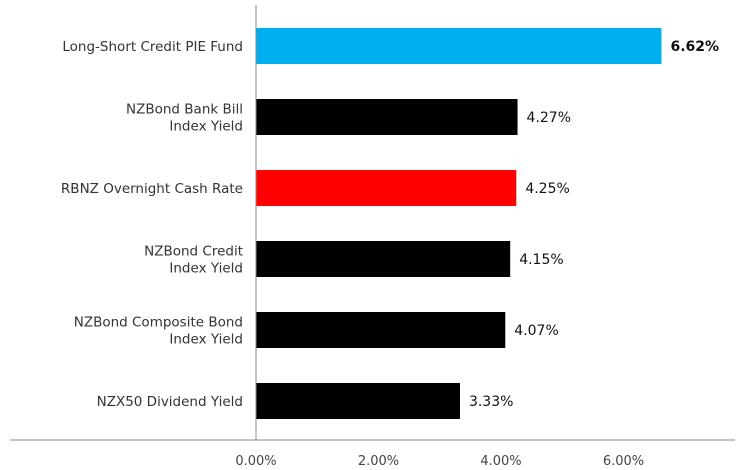  What do you see at coordinates (623, 461) in the screenshot?
I see `x-tick-label-3: 6.00%` at bounding box center [623, 461].